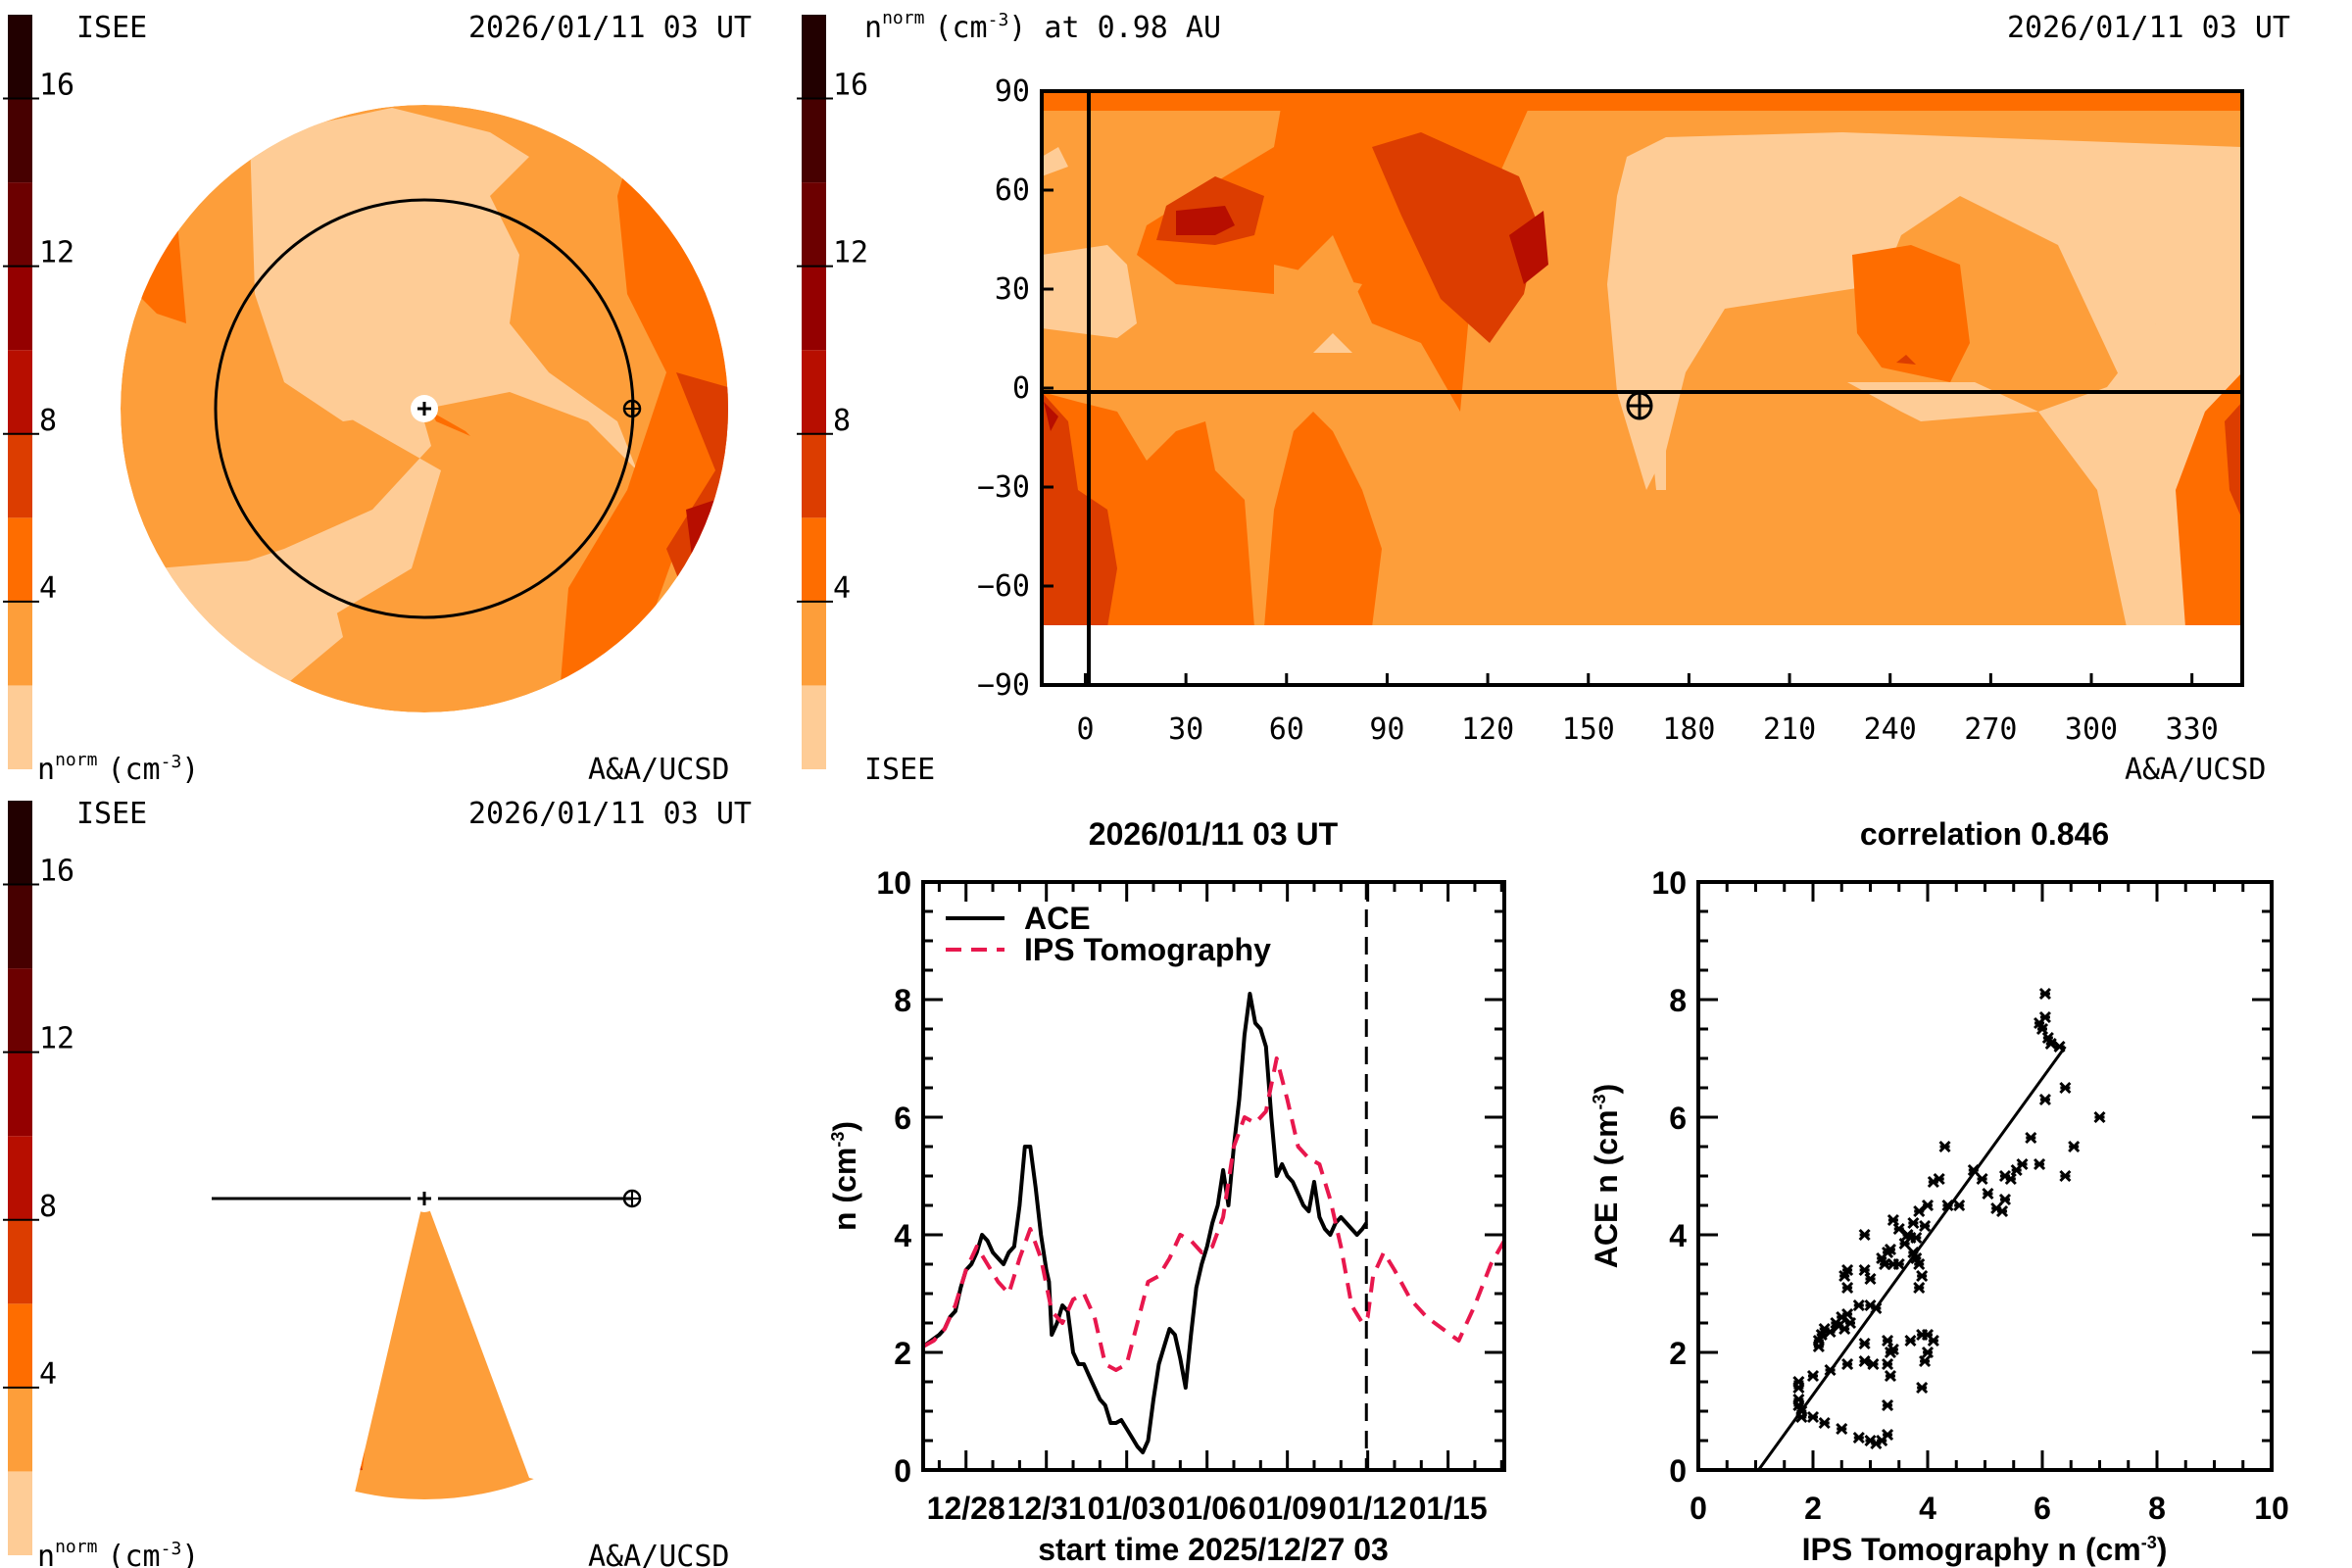 Image resolution: width=2352 pixels, height=1568 pixels. I want to click on map-y-tick-label: 0, so click(1021, 388).